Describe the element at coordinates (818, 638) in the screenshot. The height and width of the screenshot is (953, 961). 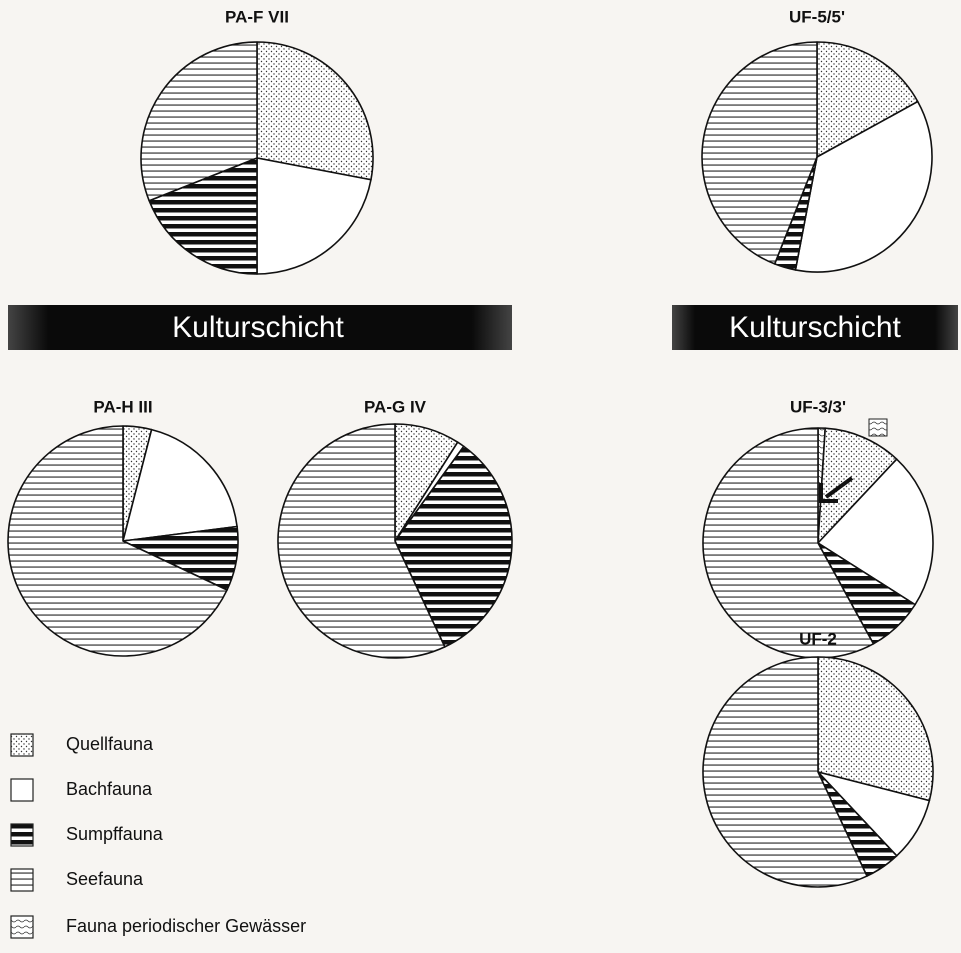
I see `chart-title: UF-2` at that location.